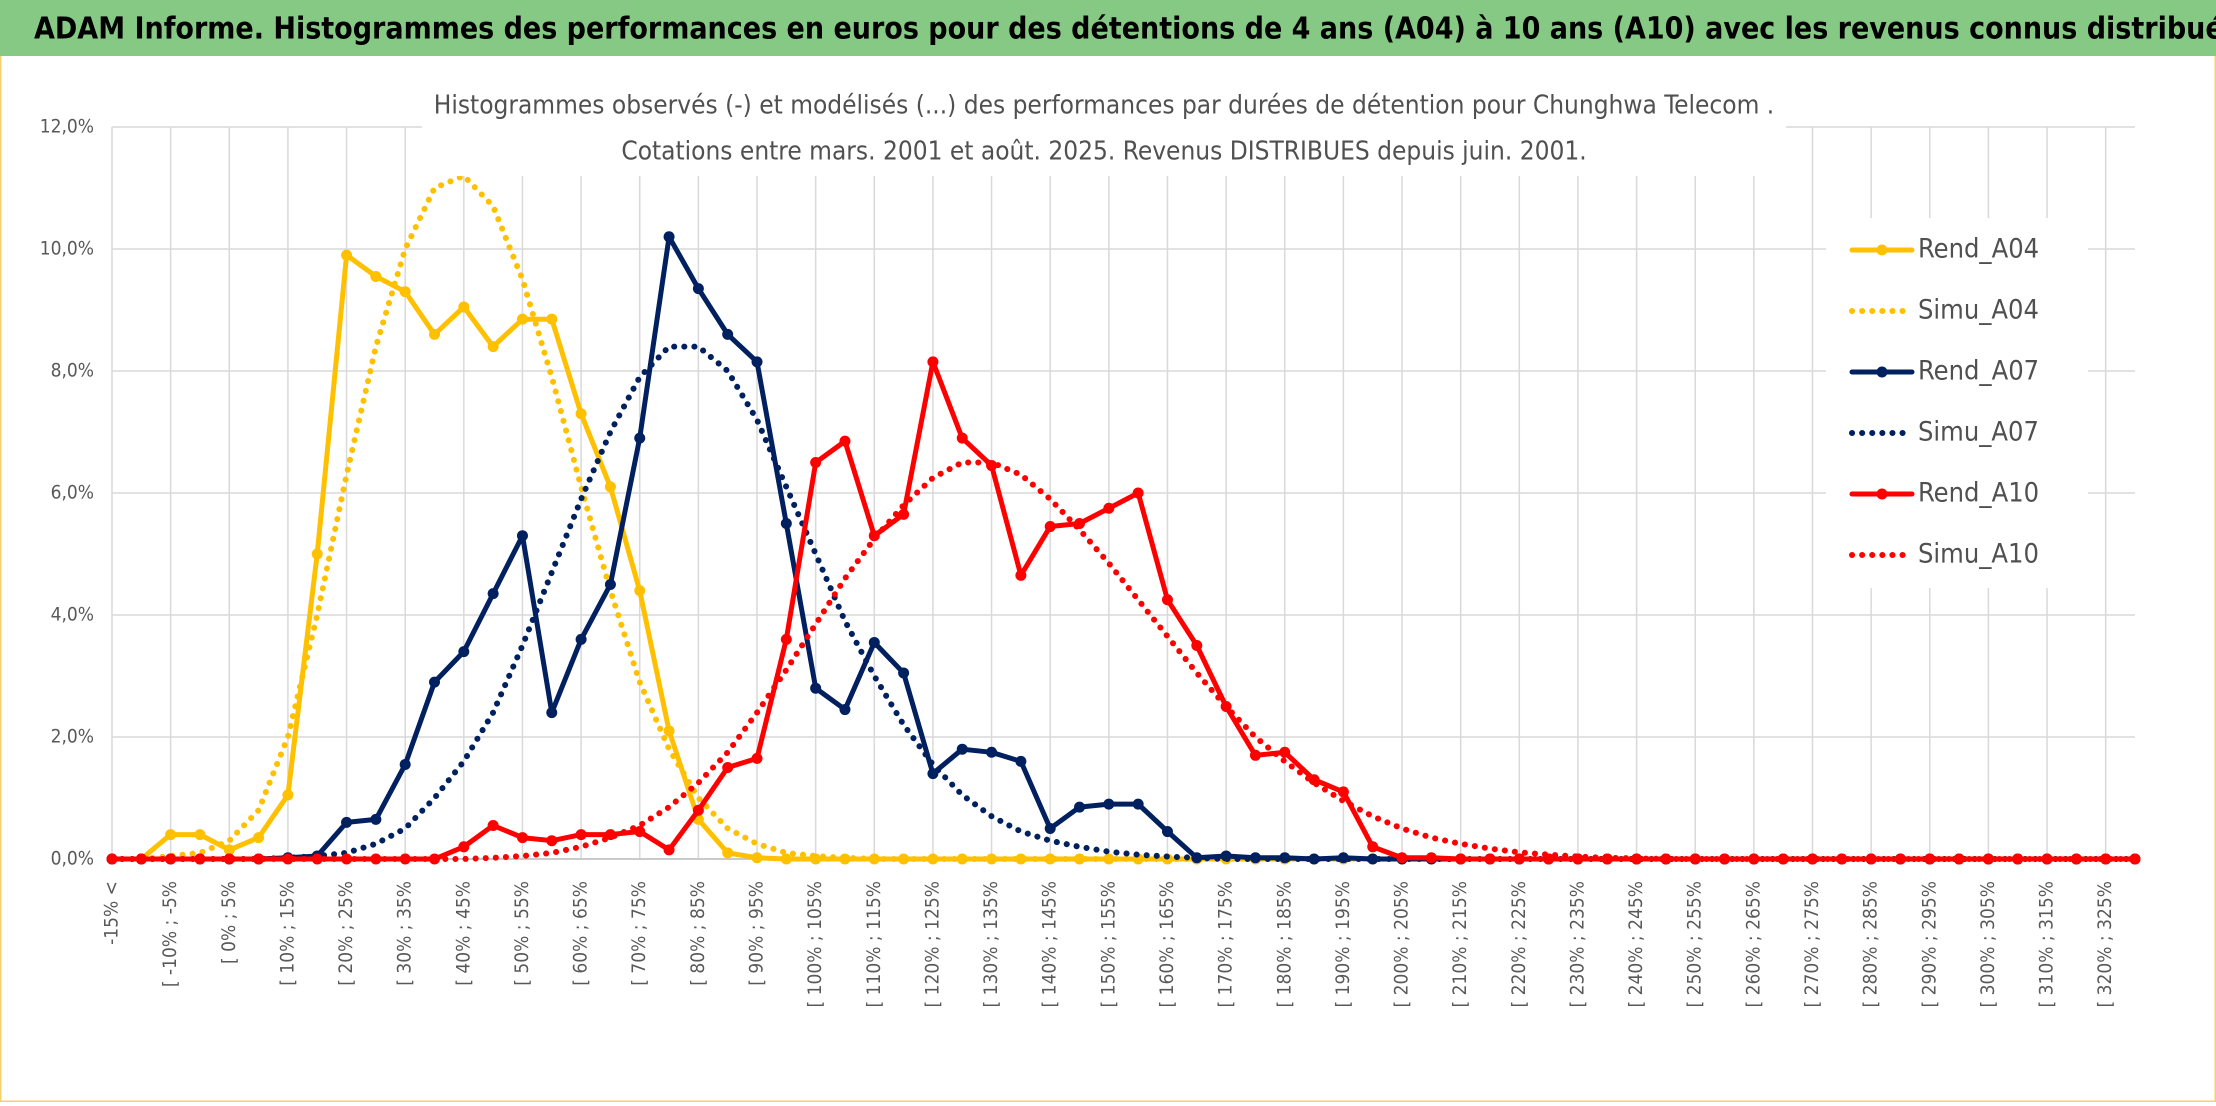 The width and height of the screenshot is (2216, 1106). What do you see at coordinates (639, 933) in the screenshot?
I see `x-tick-label: [ 70% ; 75%` at bounding box center [639, 933].